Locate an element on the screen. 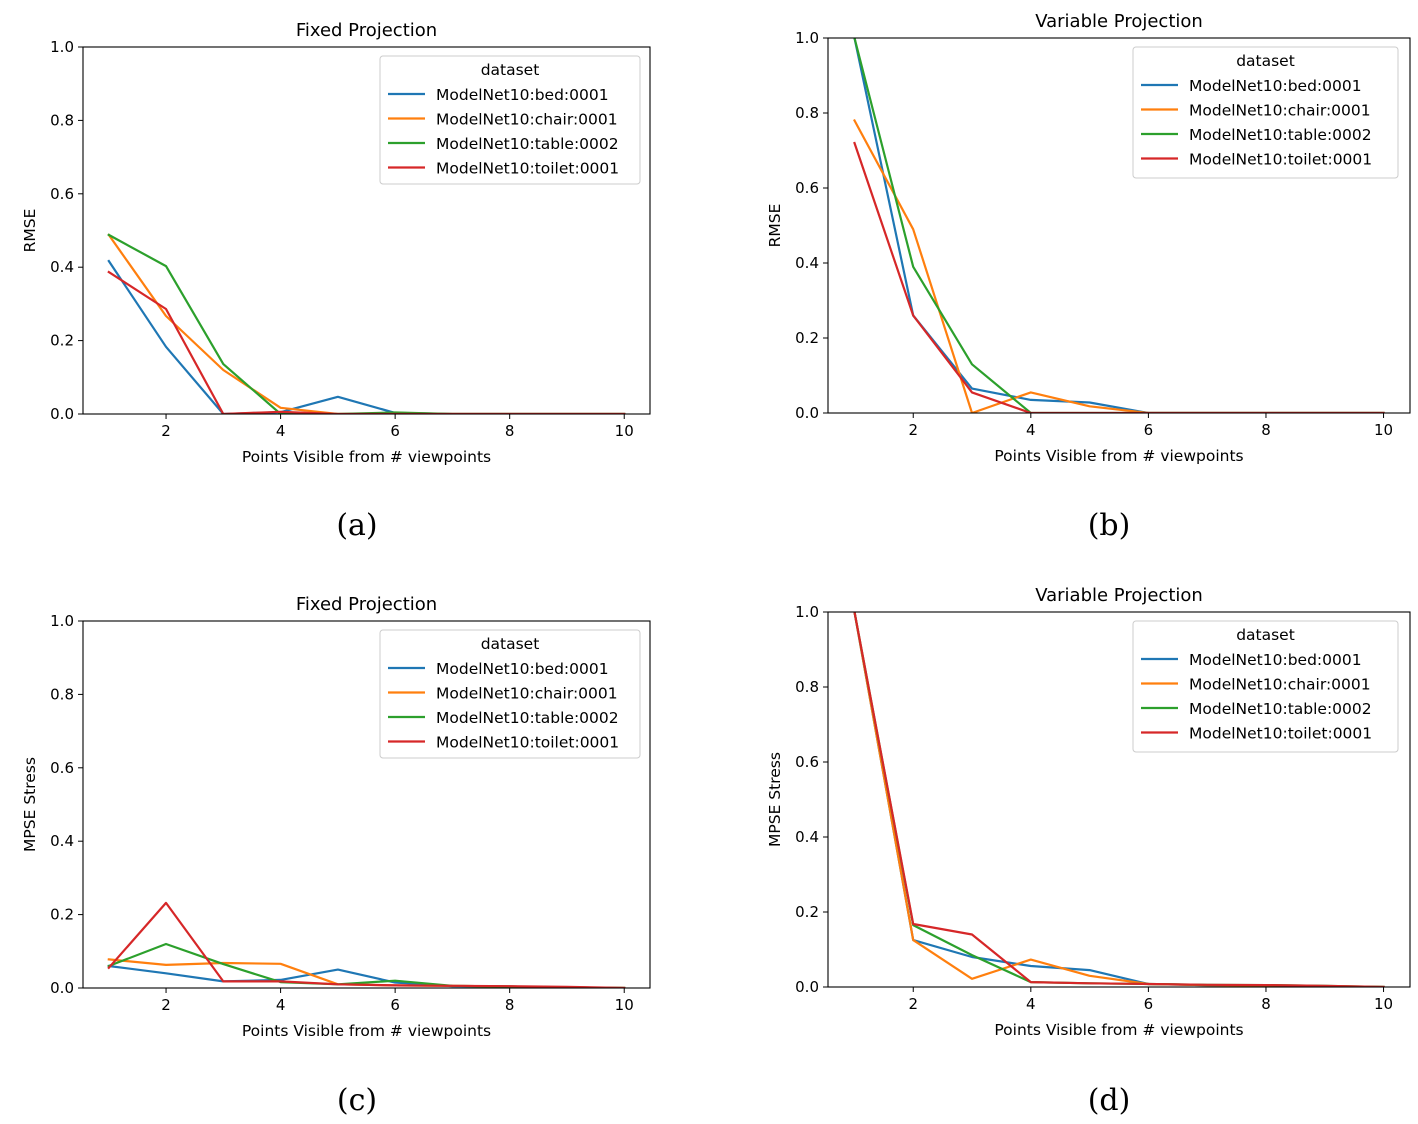  subfigure-caption: (a) is located at coordinates (356, 525).